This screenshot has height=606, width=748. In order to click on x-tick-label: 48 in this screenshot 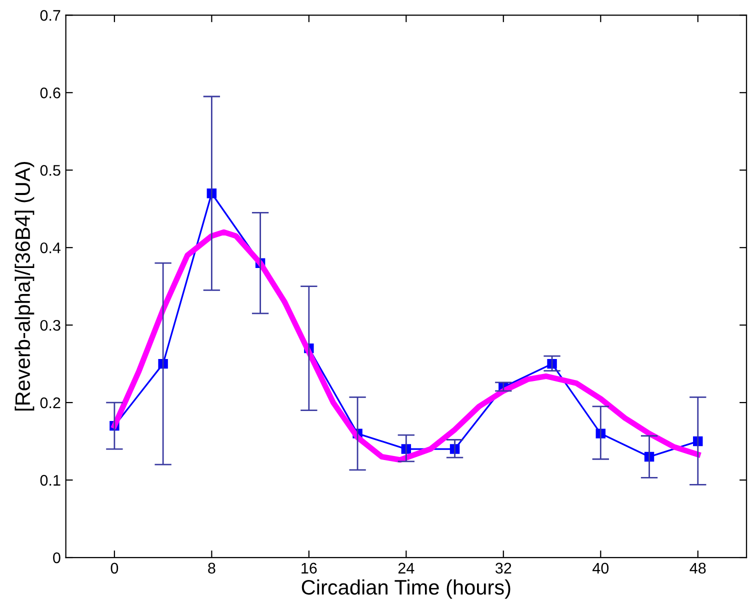, I will do `click(698, 568)`.